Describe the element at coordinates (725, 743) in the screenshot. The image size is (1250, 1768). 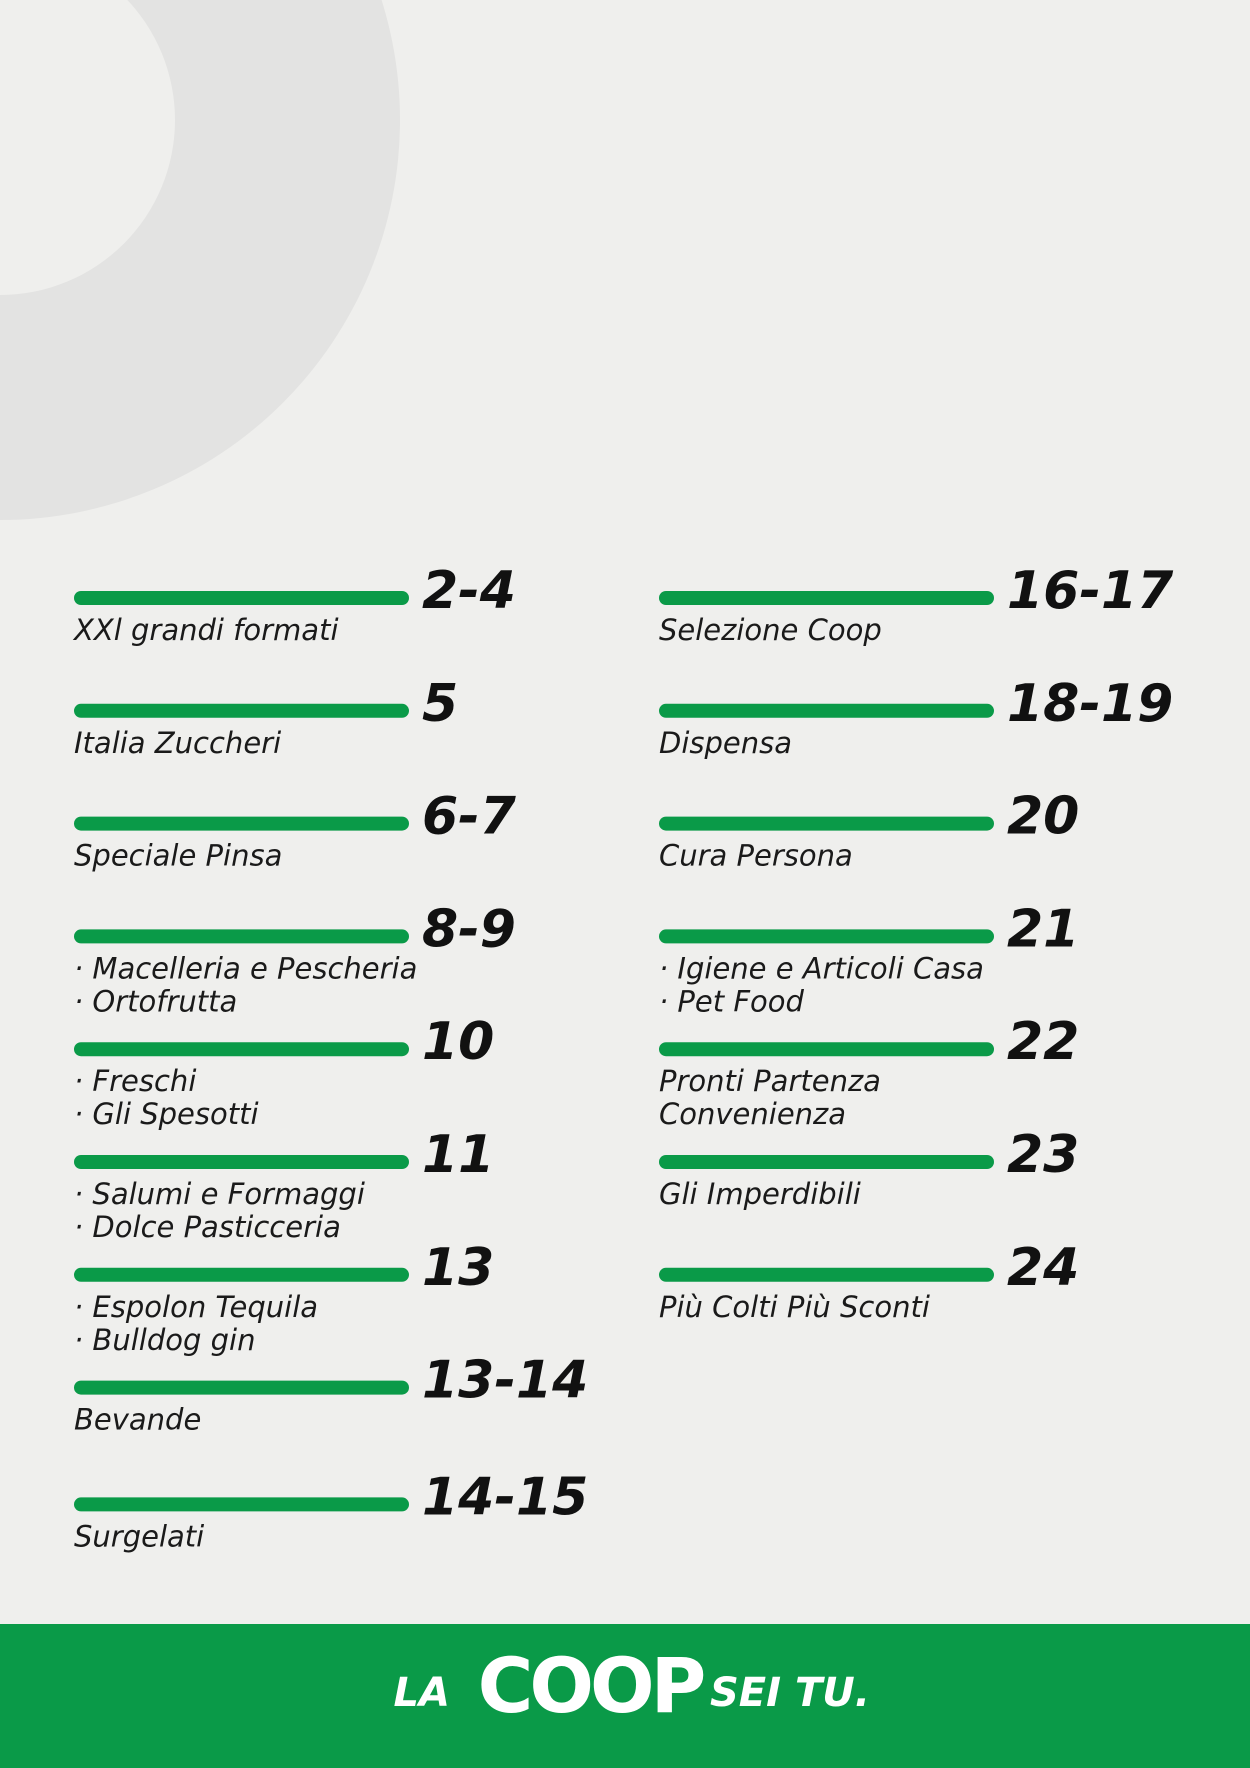
I see `section-title: Dispensa` at that location.